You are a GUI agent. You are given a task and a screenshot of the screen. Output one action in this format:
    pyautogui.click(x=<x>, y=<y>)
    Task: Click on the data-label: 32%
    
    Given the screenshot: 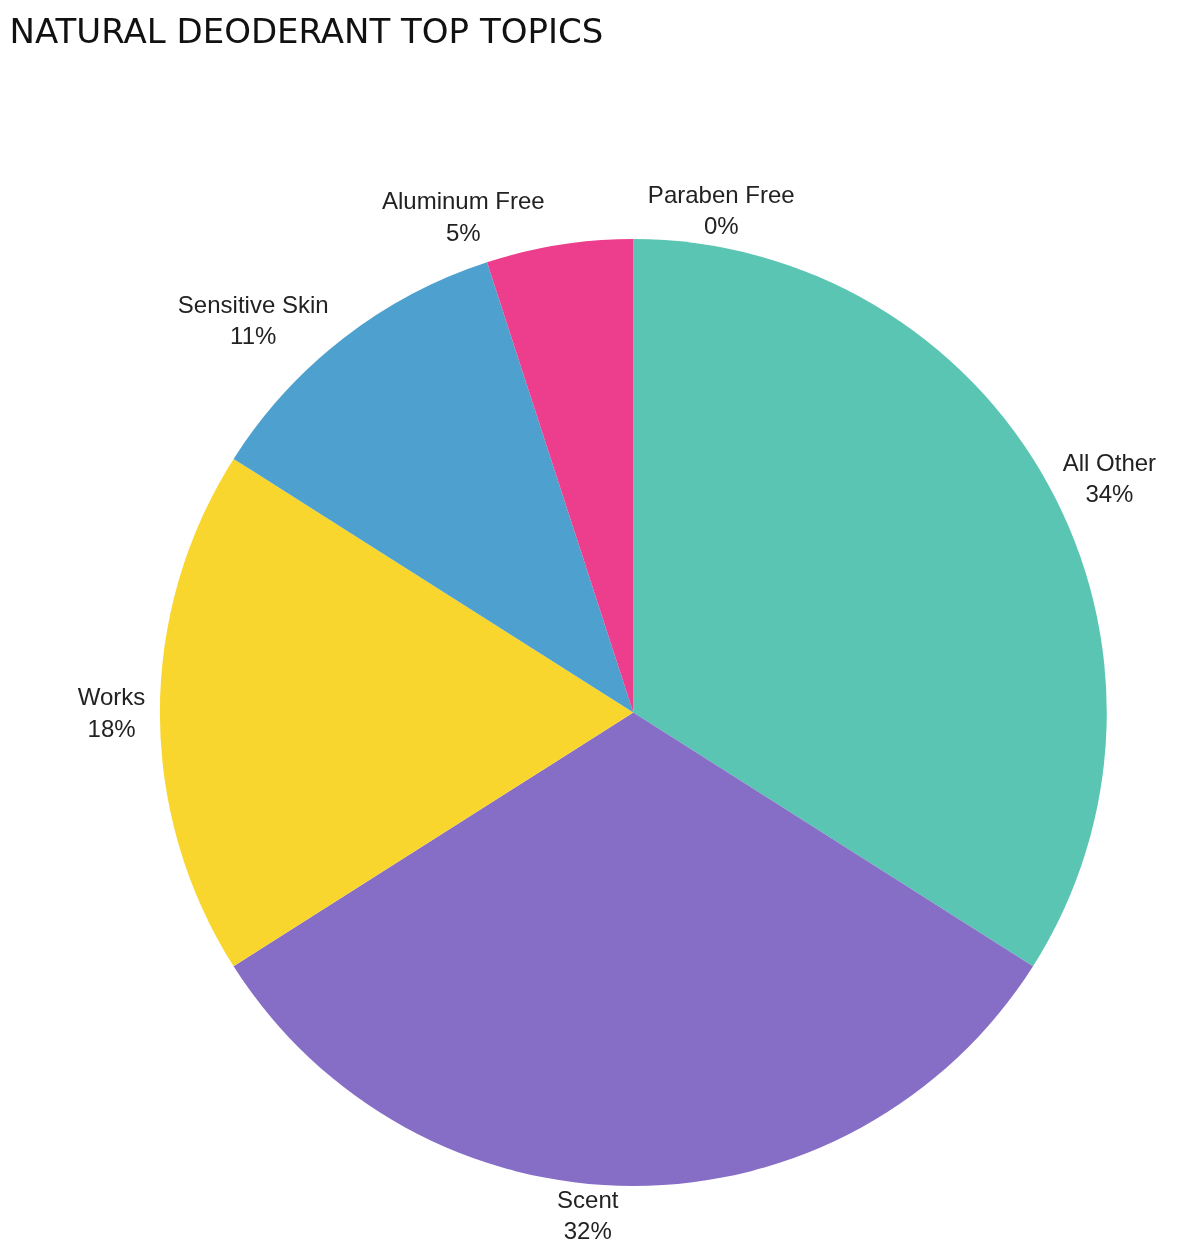 What is the action you would take?
    pyautogui.click(x=587, y=1231)
    